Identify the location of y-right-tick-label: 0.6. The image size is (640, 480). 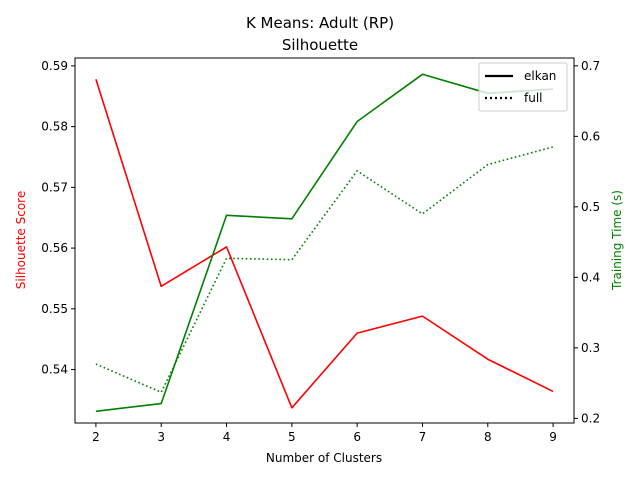
(590, 136).